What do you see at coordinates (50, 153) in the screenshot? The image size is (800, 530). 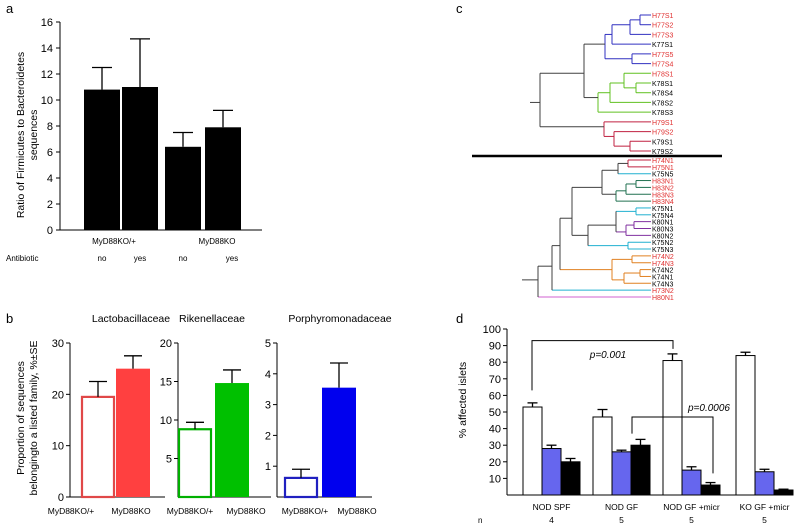 I see `y-tick-label: 6` at bounding box center [50, 153].